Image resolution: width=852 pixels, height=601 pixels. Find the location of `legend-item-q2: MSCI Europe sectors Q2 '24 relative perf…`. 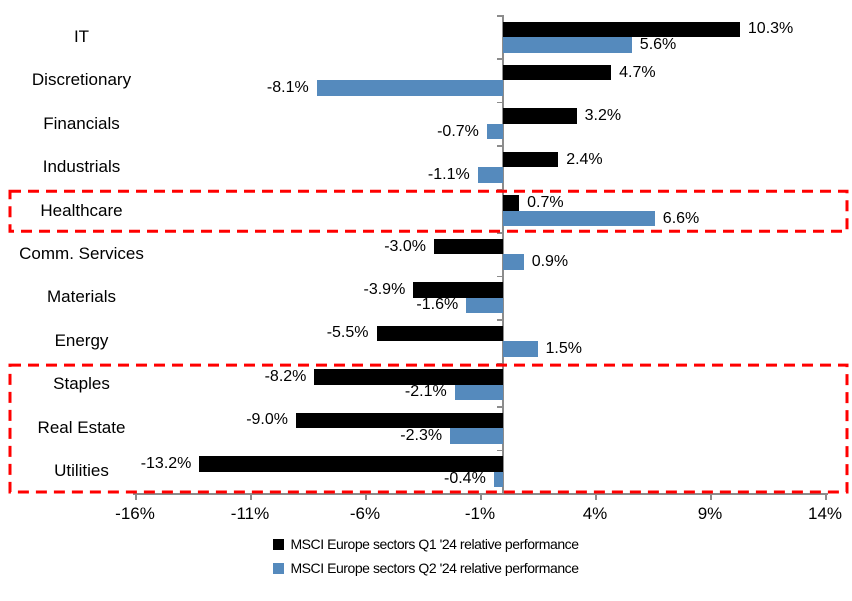

legend-item-q2: MSCI Europe sectors Q2 '24 relative perf… is located at coordinates (426, 568).